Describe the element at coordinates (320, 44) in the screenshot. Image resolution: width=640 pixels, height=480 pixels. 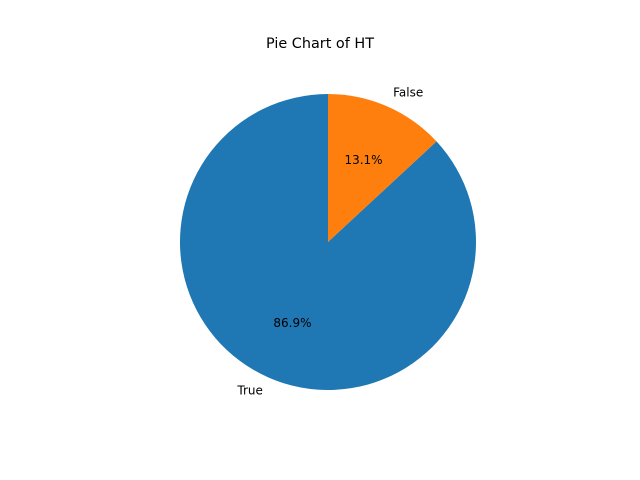
I see `chart-title: Pie Chart of HT` at that location.